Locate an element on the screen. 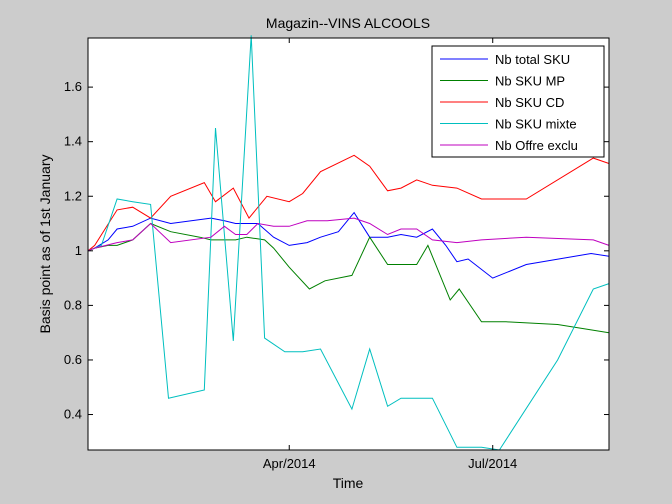  chart-title: Magazin--VINS ALCOOLS is located at coordinates (348, 23).